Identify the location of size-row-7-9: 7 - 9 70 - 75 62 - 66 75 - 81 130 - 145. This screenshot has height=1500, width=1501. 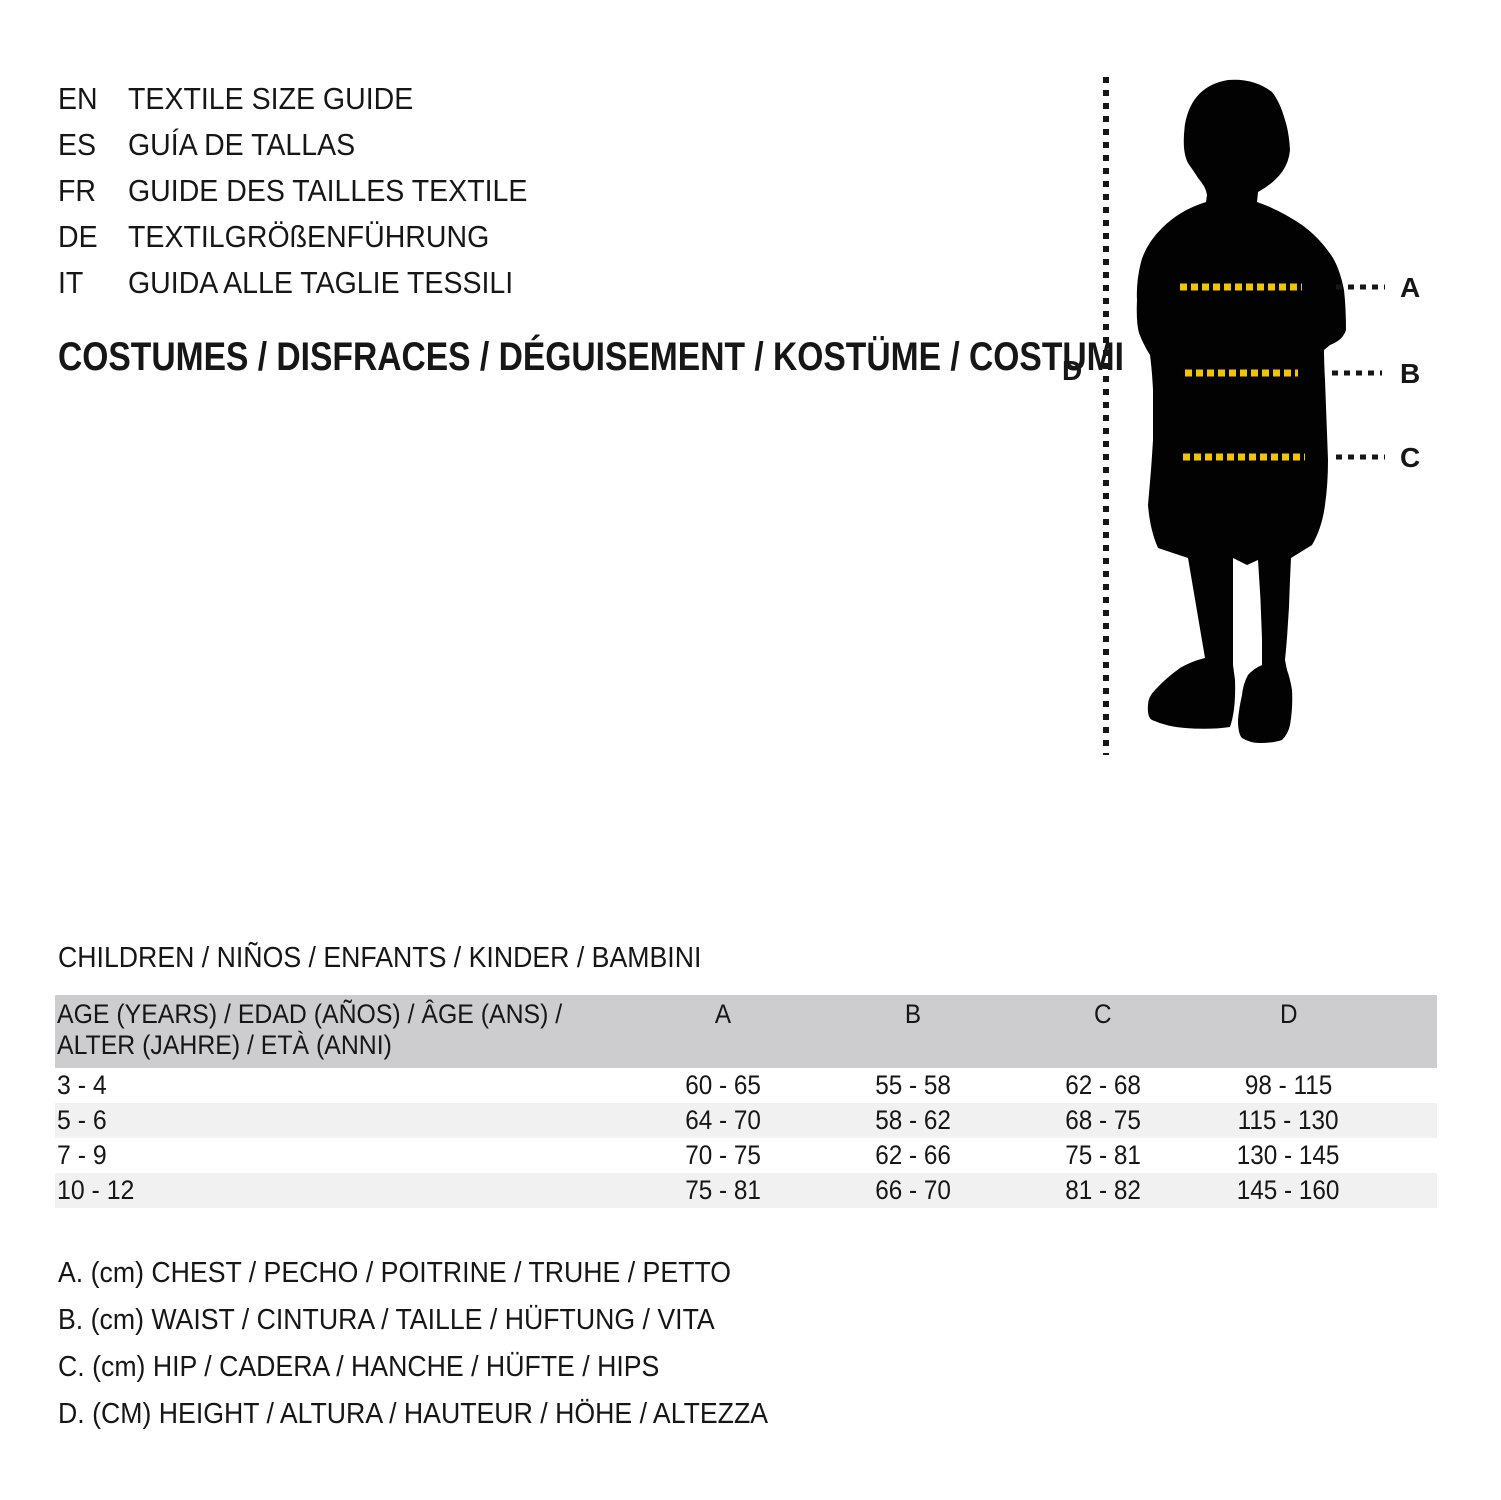
(746, 1155).